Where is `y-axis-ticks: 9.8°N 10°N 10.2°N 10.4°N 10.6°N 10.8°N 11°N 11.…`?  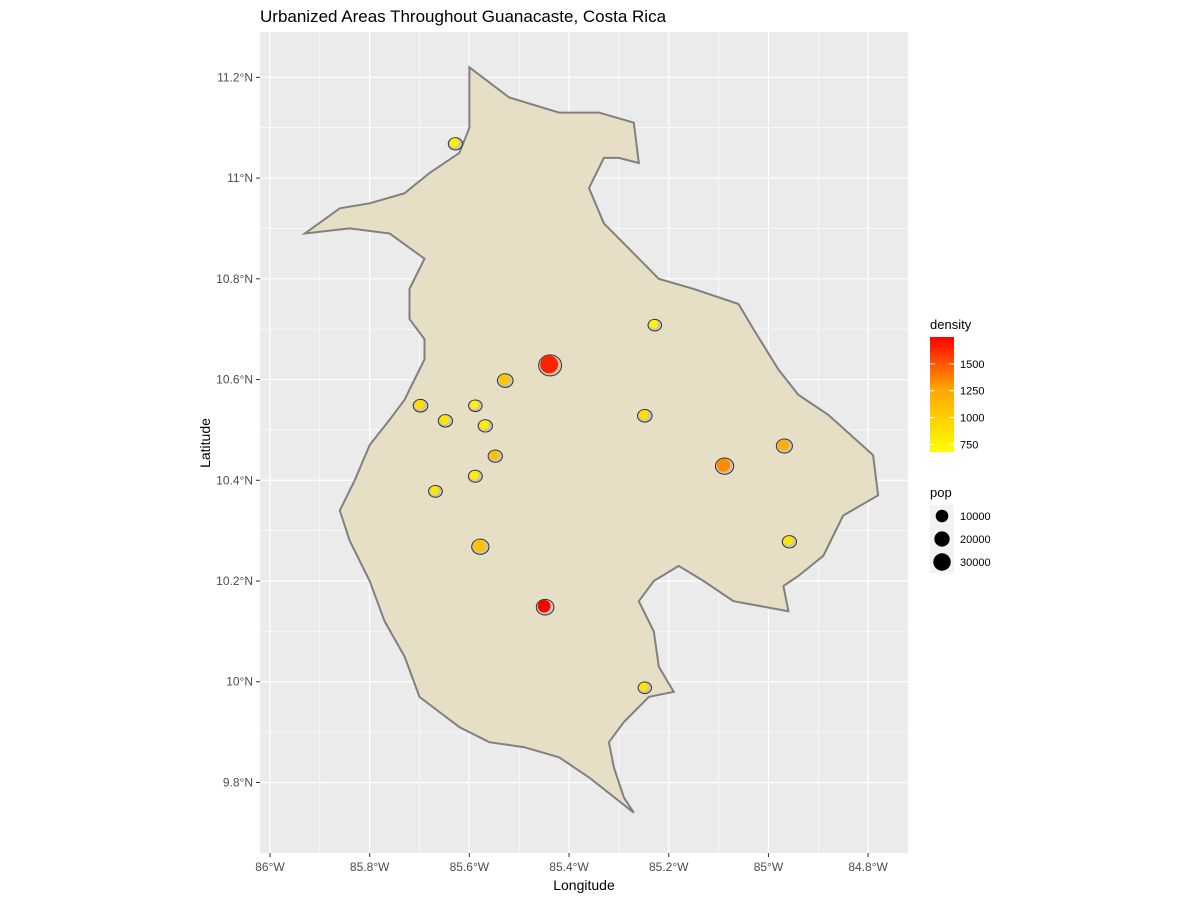 y-axis-ticks: 9.8°N 10°N 10.2°N 10.4°N 10.6°N 10.8°N 11°N 11.… is located at coordinates (238, 429).